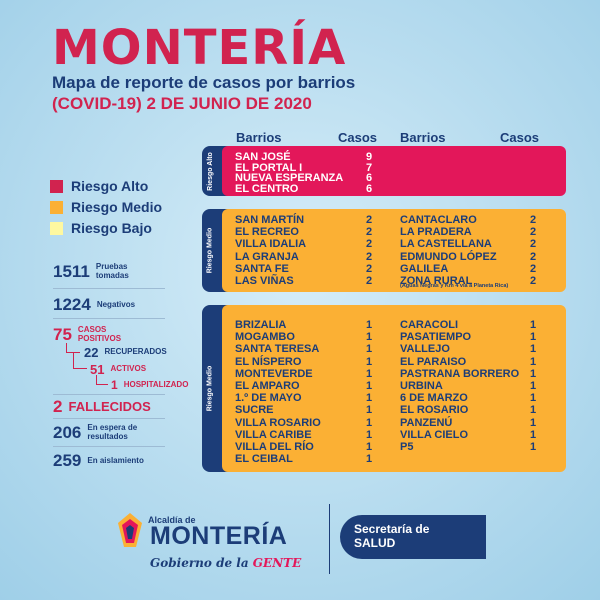 This screenshot has width=600, height=600. Describe the element at coordinates (446, 244) in the screenshot. I see `barrio-name: LA CASTELLANA` at that location.